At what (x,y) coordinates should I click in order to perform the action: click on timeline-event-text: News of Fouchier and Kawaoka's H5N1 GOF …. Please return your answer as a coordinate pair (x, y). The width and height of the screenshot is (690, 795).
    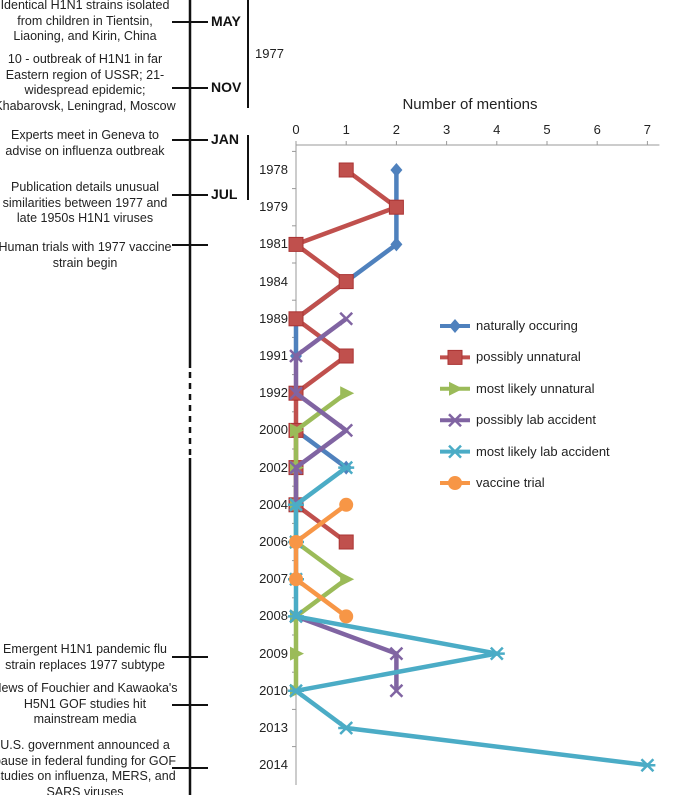
    Looking at the image, I should click on (89, 703).